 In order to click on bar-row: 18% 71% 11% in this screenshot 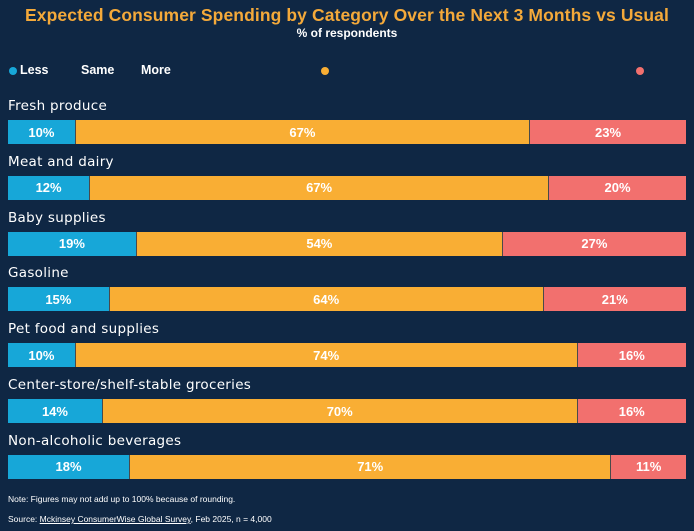, I will do `click(347, 466)`.